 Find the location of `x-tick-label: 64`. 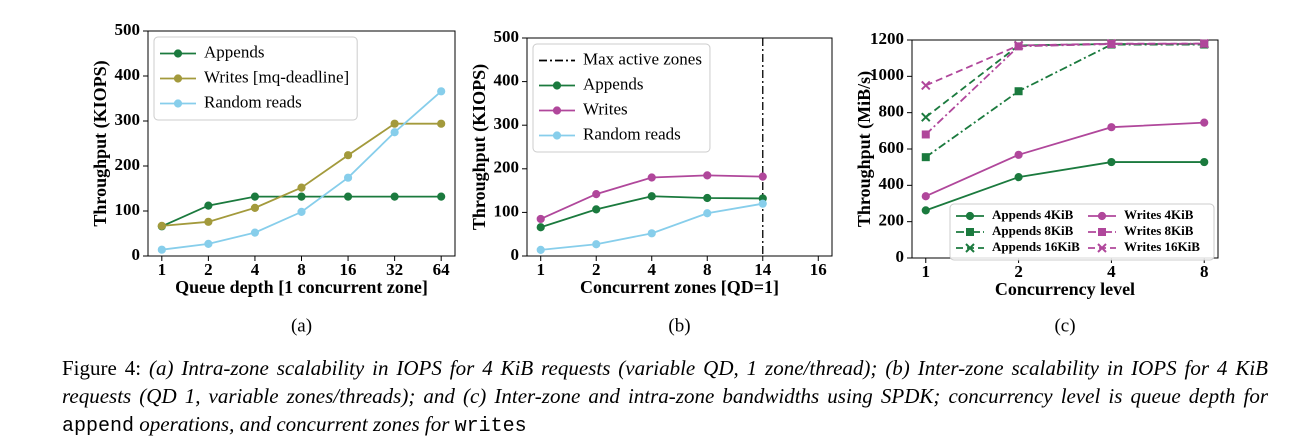

x-tick-label: 64 is located at coordinates (442, 269).